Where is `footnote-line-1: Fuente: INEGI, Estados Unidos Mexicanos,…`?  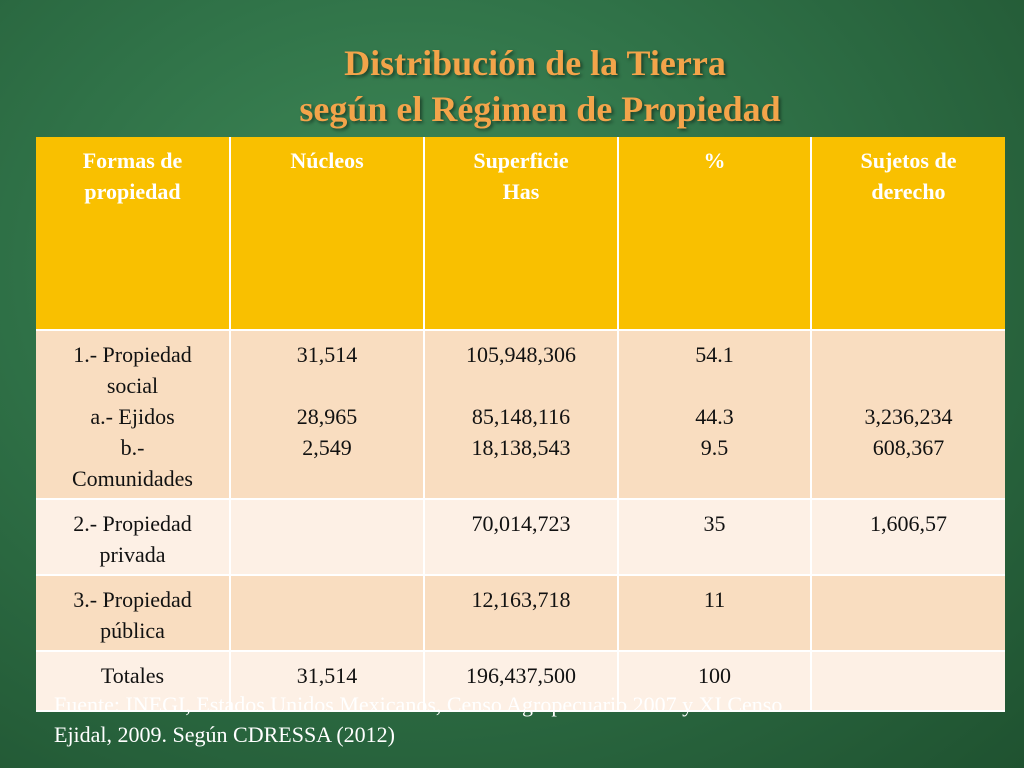
footnote-line-1: Fuente: INEGI, Estados Unidos Mexicanos,… is located at coordinates (418, 704).